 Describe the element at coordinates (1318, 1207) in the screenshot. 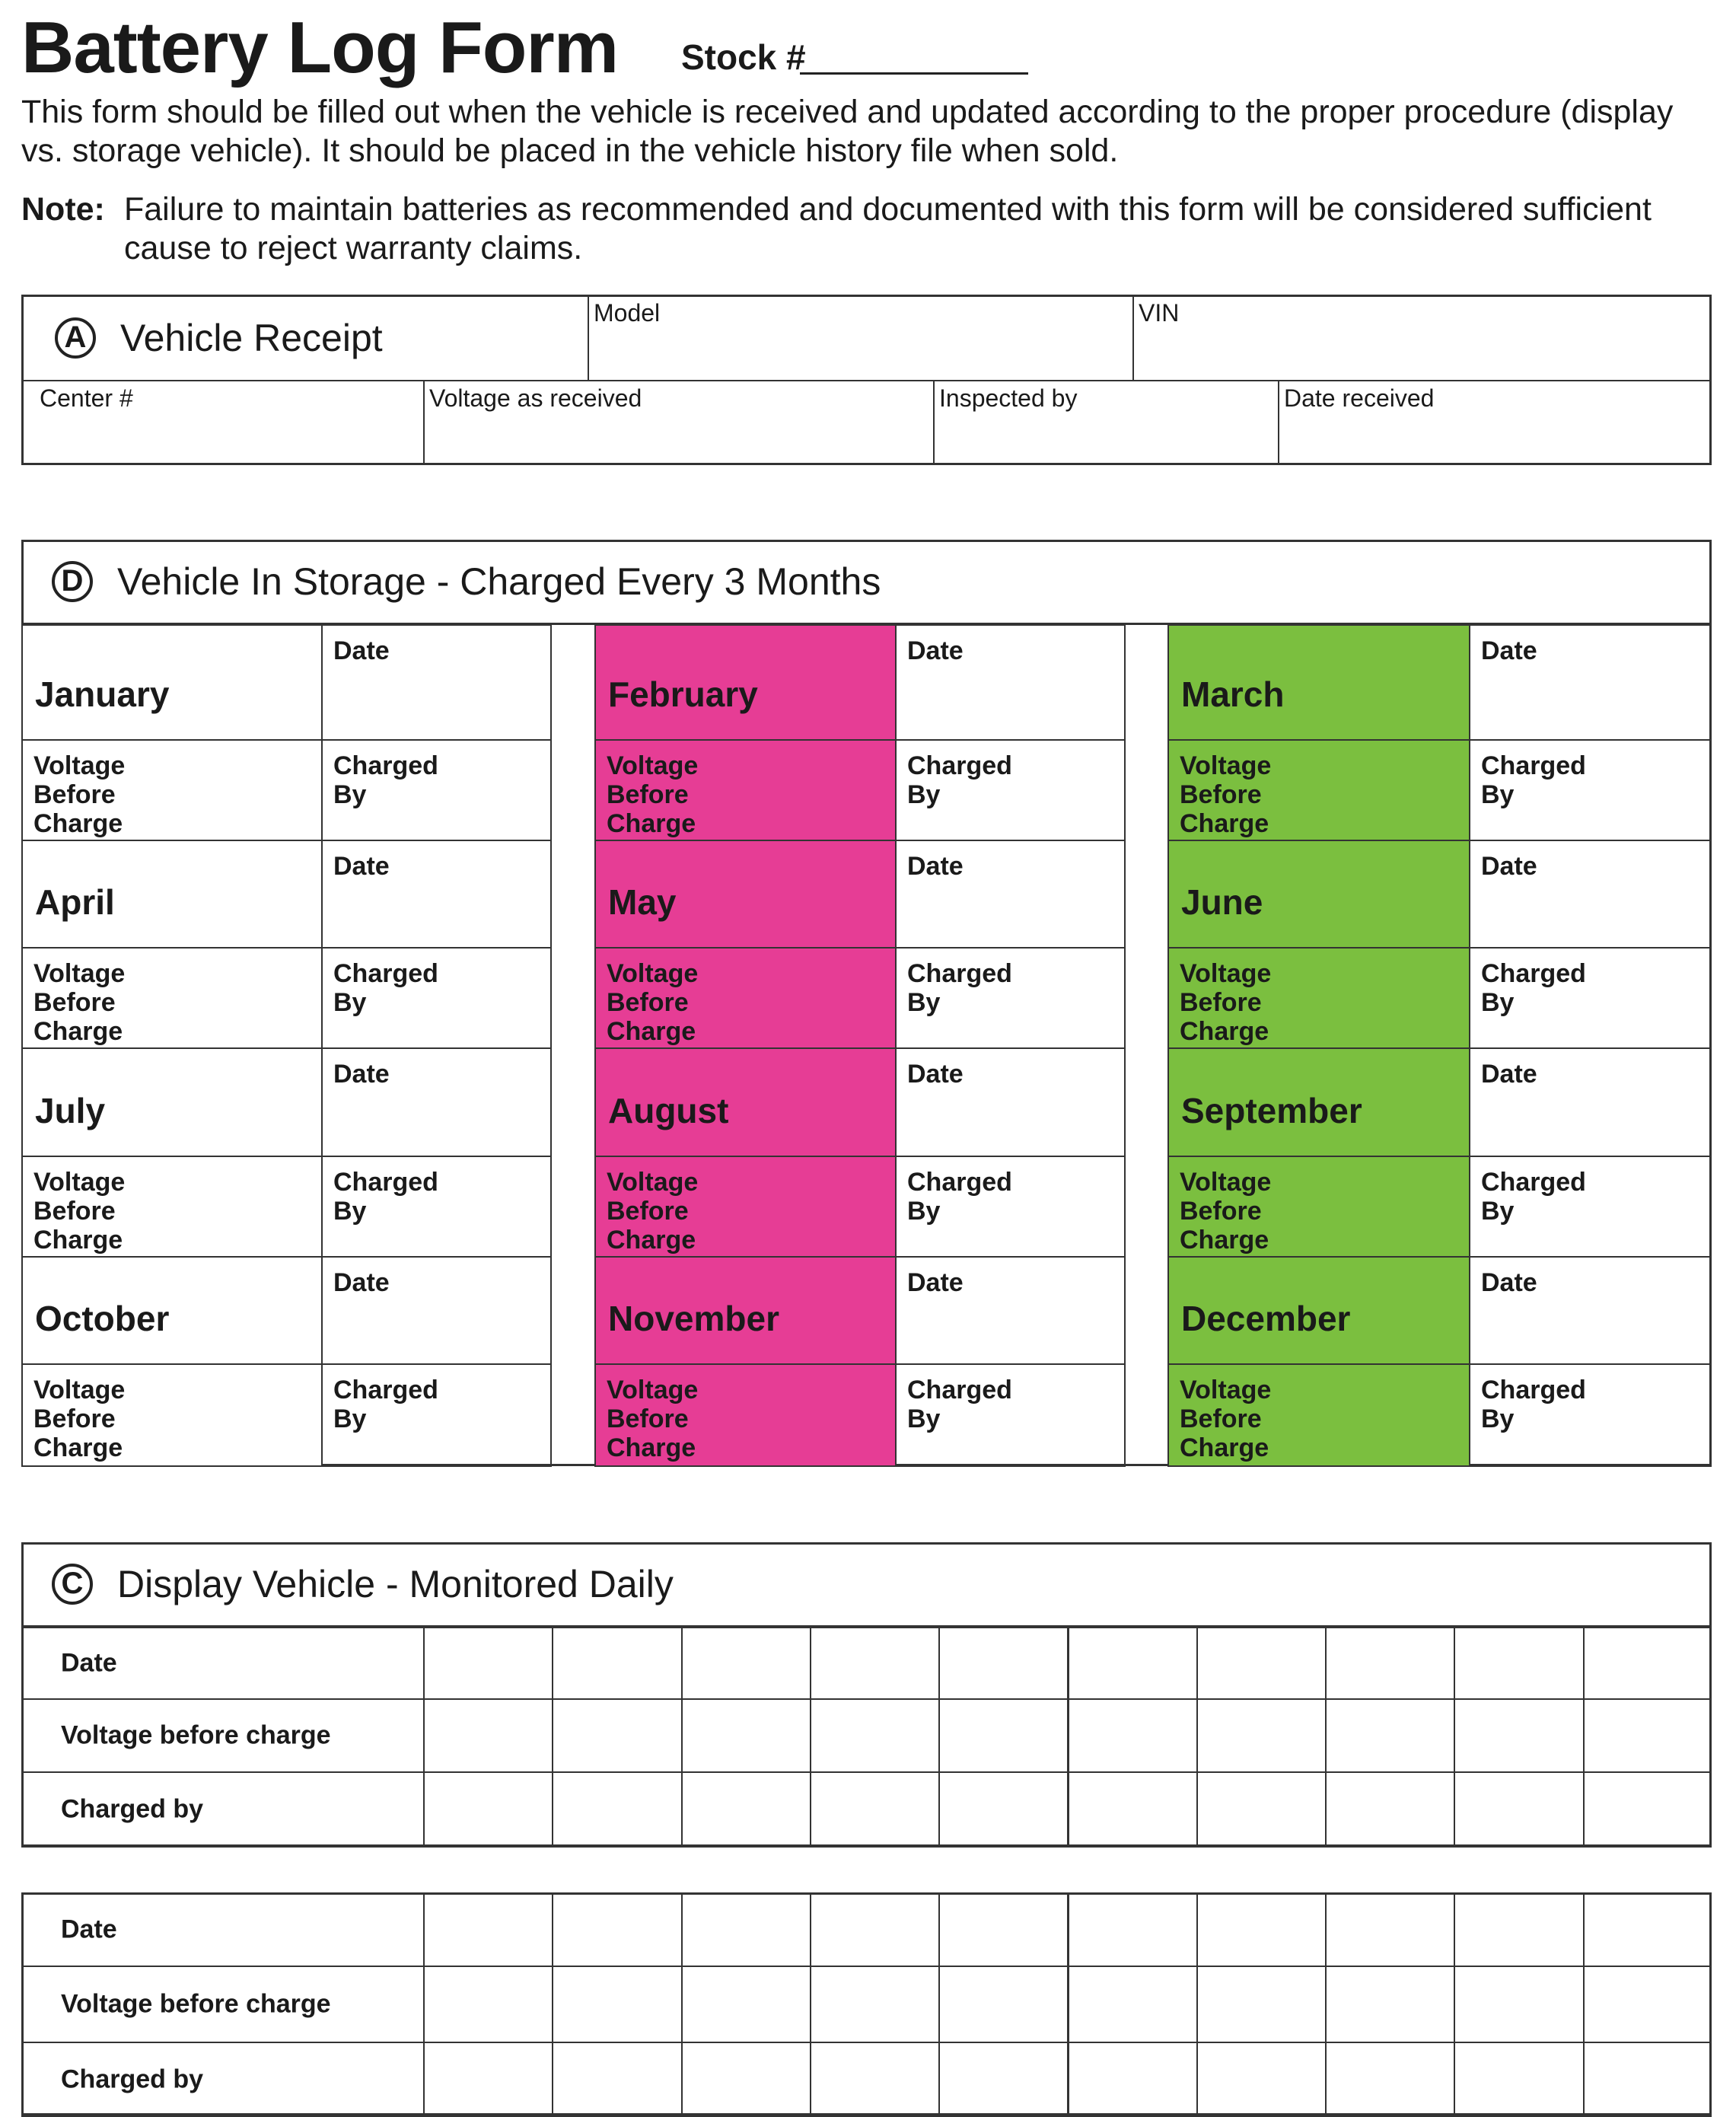

I see `voltage-field-september: Voltage Before Charge` at that location.